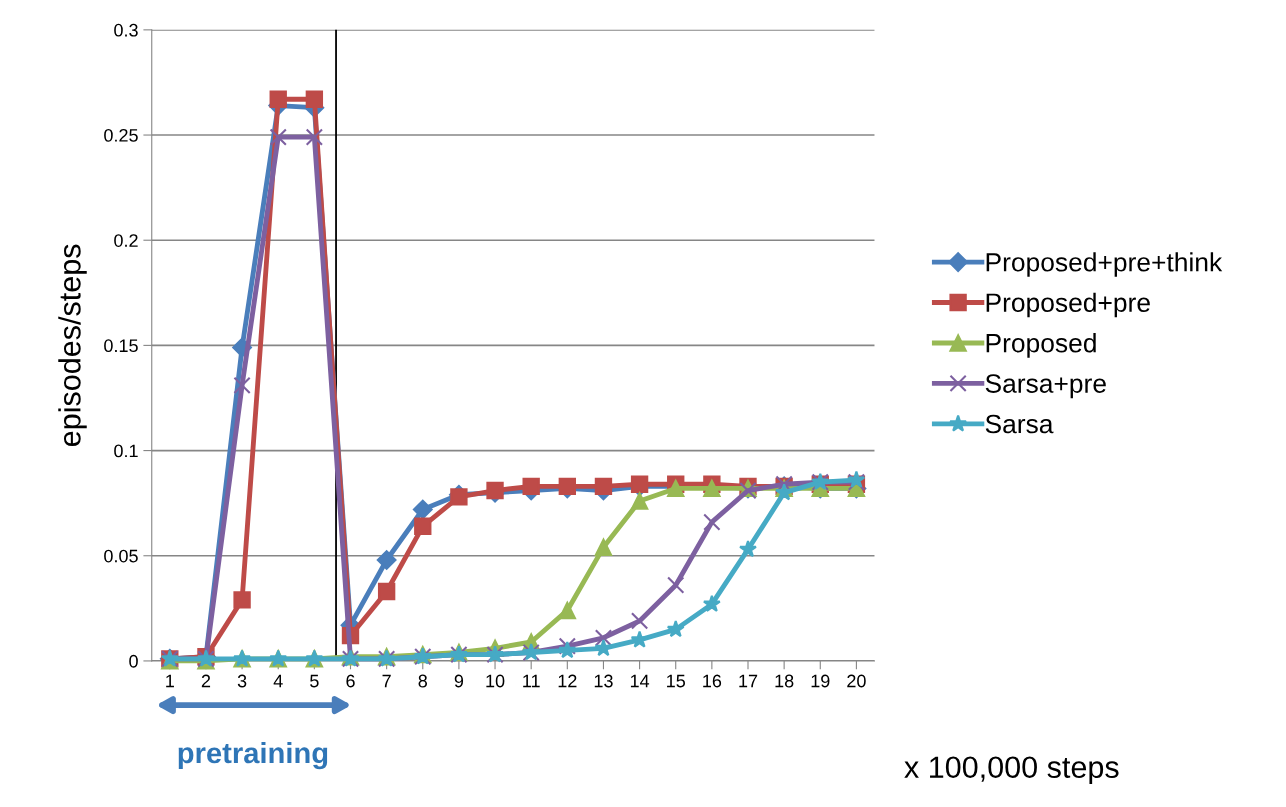 The width and height of the screenshot is (1286, 807). Describe the element at coordinates (1019, 424) in the screenshot. I see `legend-label: Sarsa` at that location.